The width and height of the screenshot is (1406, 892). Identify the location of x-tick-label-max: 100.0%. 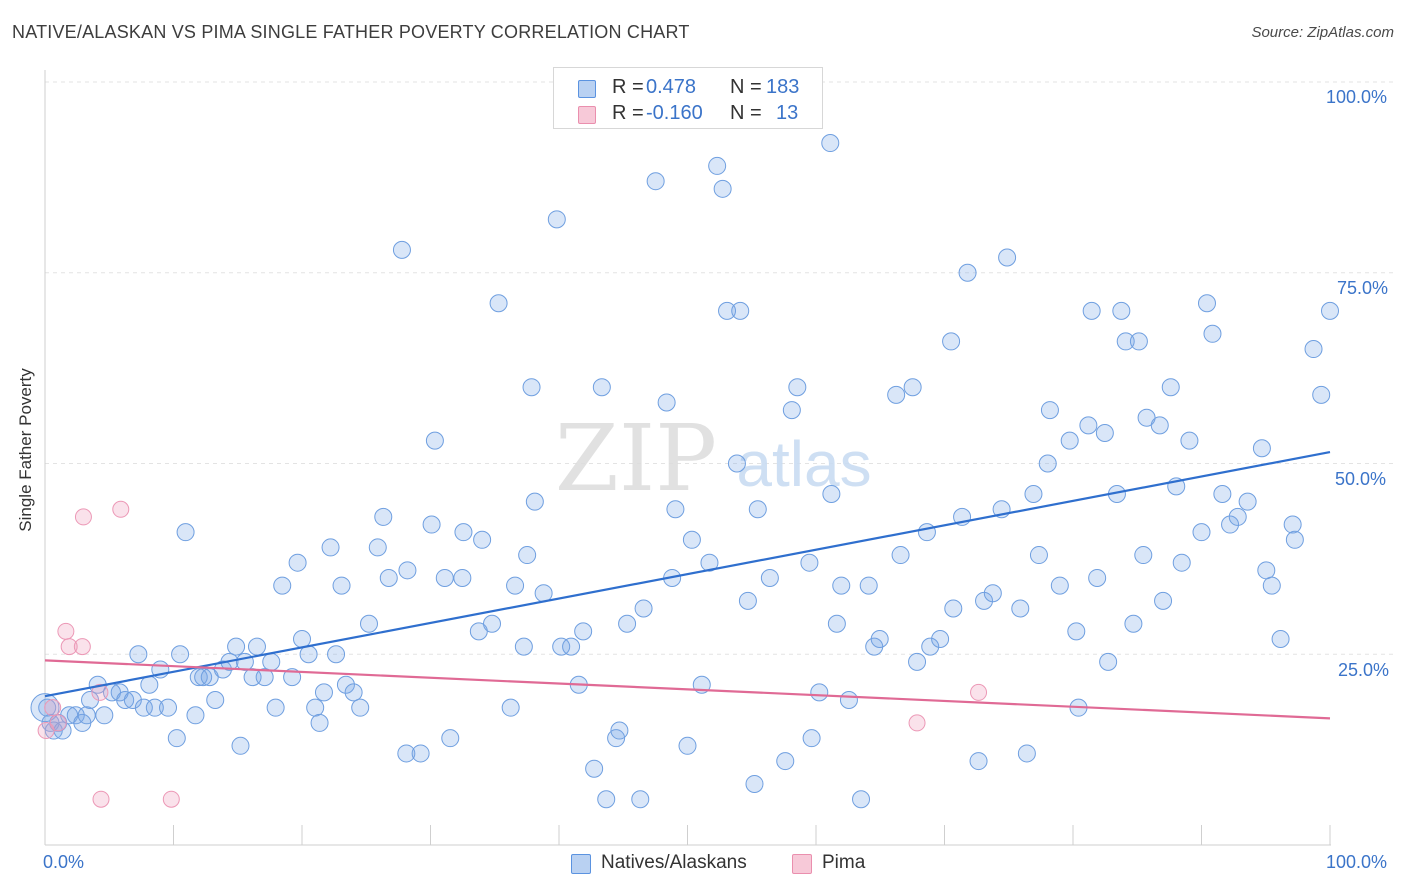
(1357, 862).